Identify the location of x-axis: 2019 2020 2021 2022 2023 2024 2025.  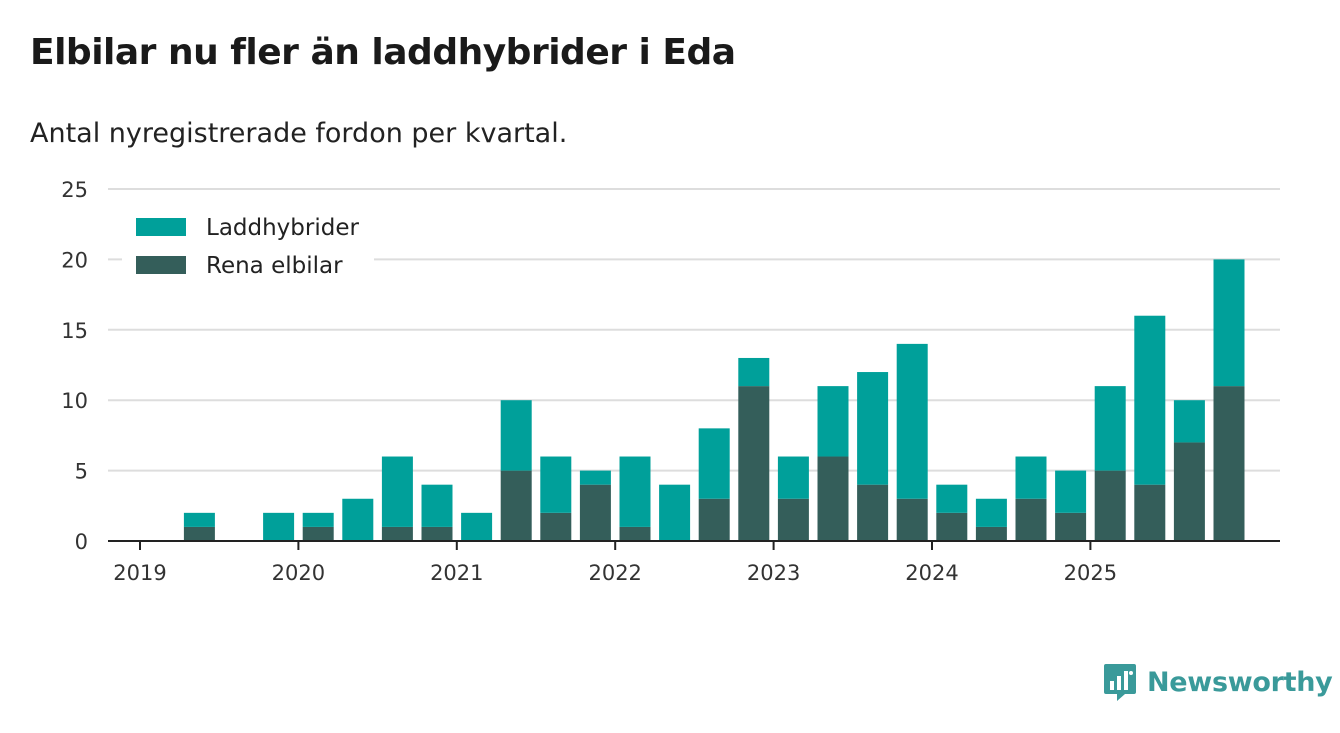
(694, 562).